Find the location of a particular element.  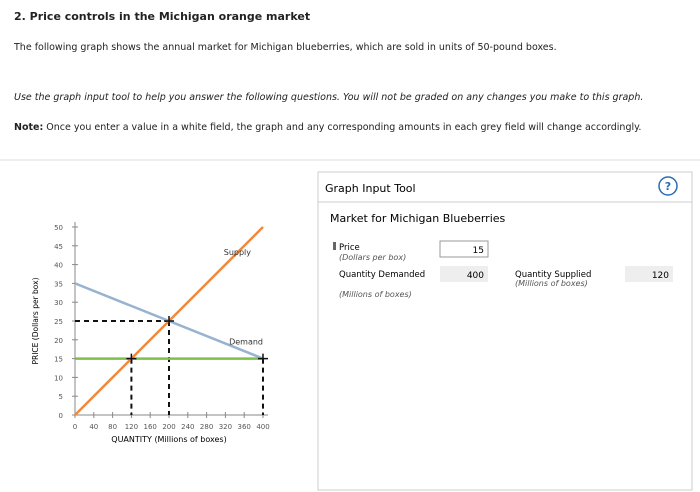

demanded-value: 400 is located at coordinates (475, 276).